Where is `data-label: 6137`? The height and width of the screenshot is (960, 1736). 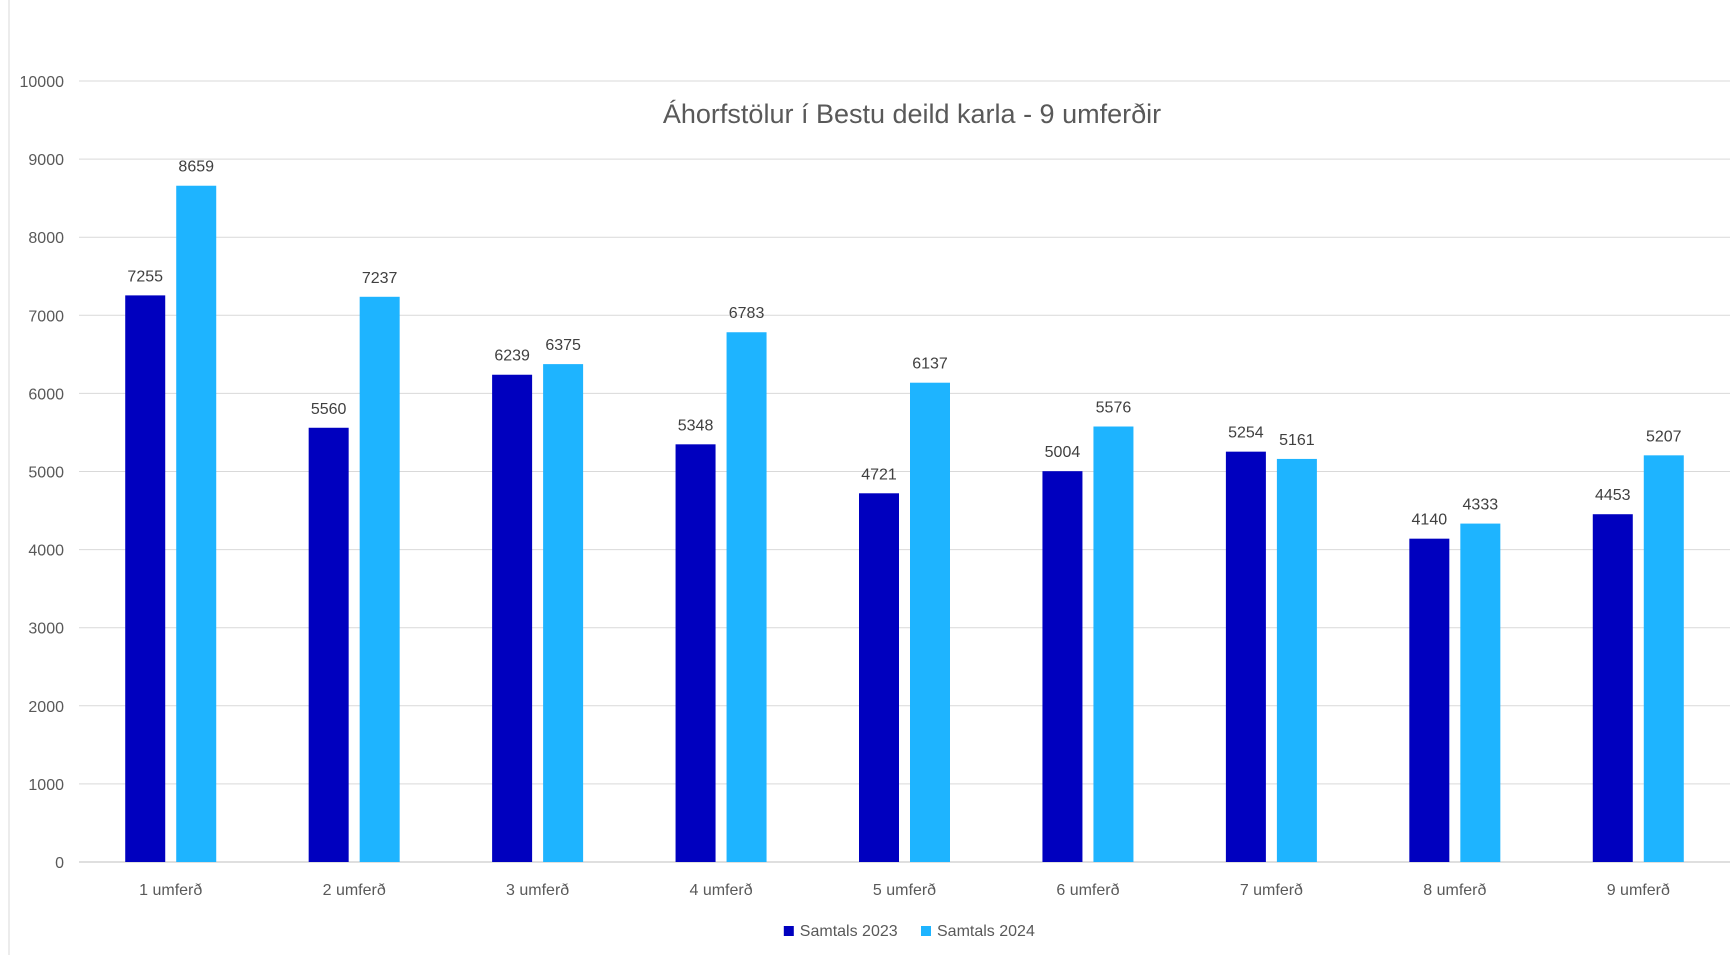
data-label: 6137 is located at coordinates (930, 364).